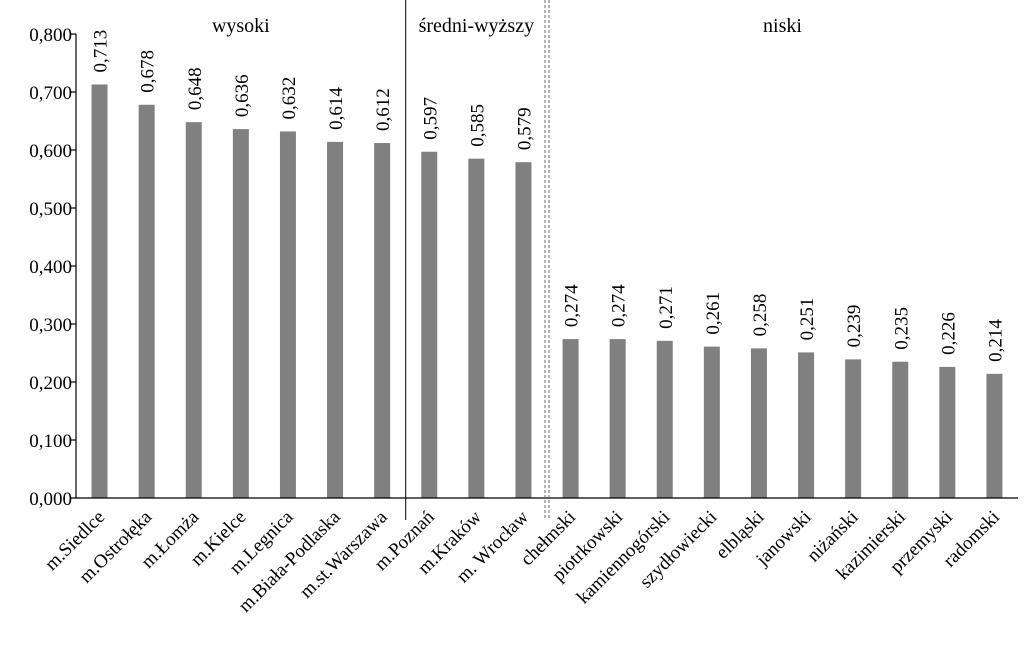 The height and width of the screenshot is (653, 1024). I want to click on y-tick-label: 0,200, so click(50, 383).